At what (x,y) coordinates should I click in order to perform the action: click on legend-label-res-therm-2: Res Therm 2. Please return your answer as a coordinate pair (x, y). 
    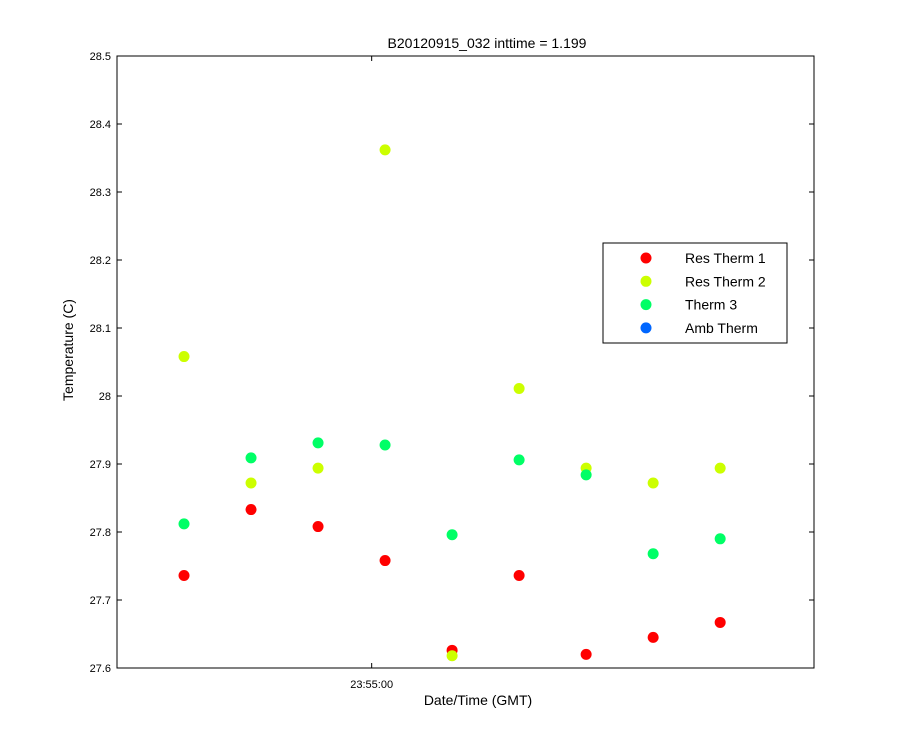
    Looking at the image, I should click on (725, 281).